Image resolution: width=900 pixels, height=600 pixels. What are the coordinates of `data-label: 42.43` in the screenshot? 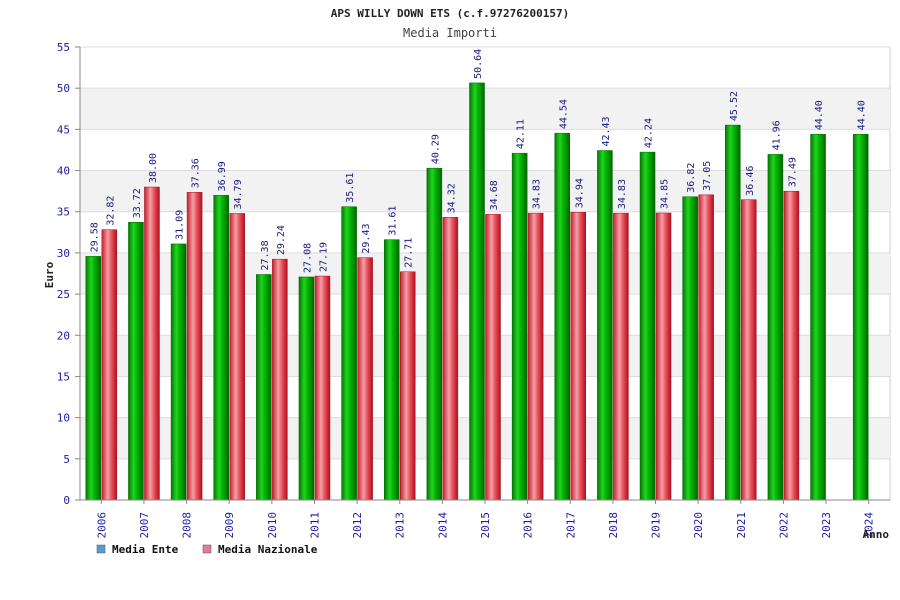 It's located at (606, 131).